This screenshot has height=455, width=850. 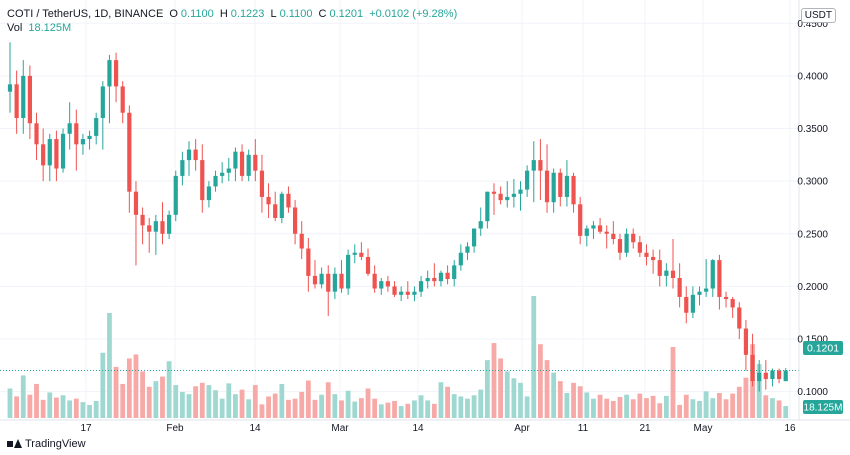 I want to click on x-tick-label: 11, so click(x=583, y=428).